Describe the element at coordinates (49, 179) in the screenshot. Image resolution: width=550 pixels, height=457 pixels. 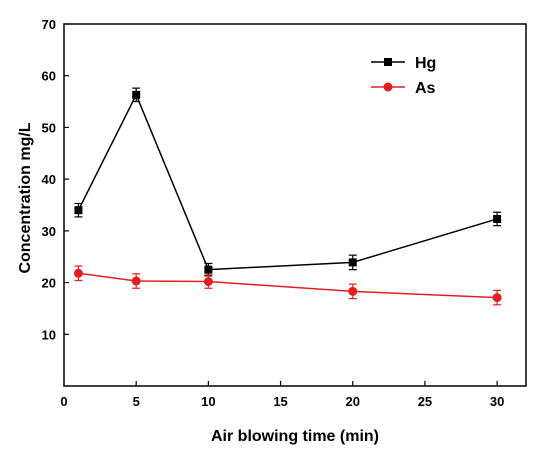
I see `y-tick-label: 40` at that location.